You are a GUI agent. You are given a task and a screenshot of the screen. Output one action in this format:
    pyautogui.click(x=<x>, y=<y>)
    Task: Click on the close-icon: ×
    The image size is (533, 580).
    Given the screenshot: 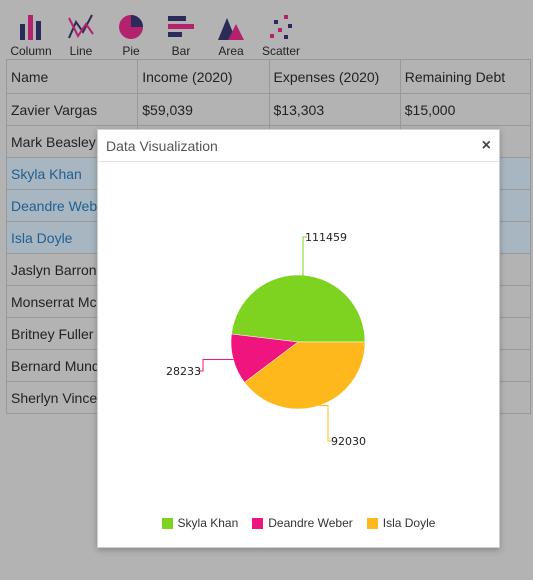 What is the action you would take?
    pyautogui.click(x=486, y=145)
    